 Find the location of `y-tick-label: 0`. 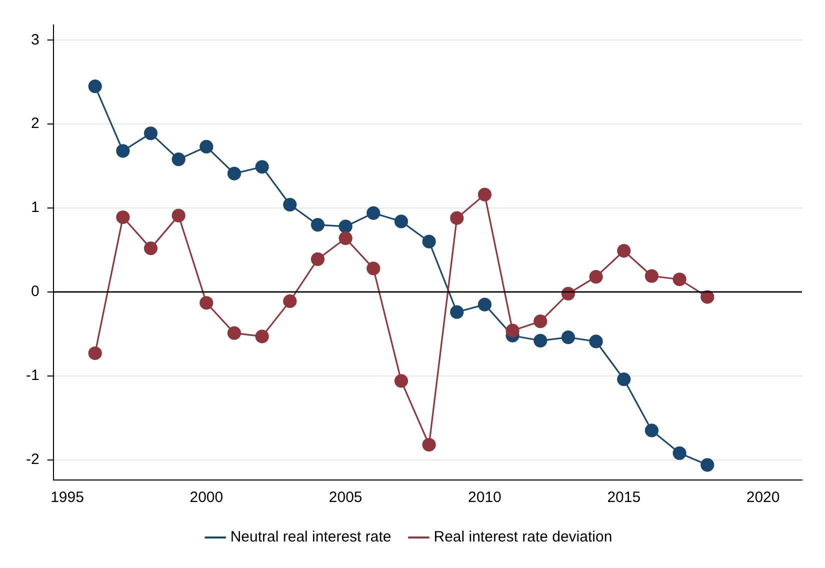

y-tick-label: 0 is located at coordinates (35, 291).